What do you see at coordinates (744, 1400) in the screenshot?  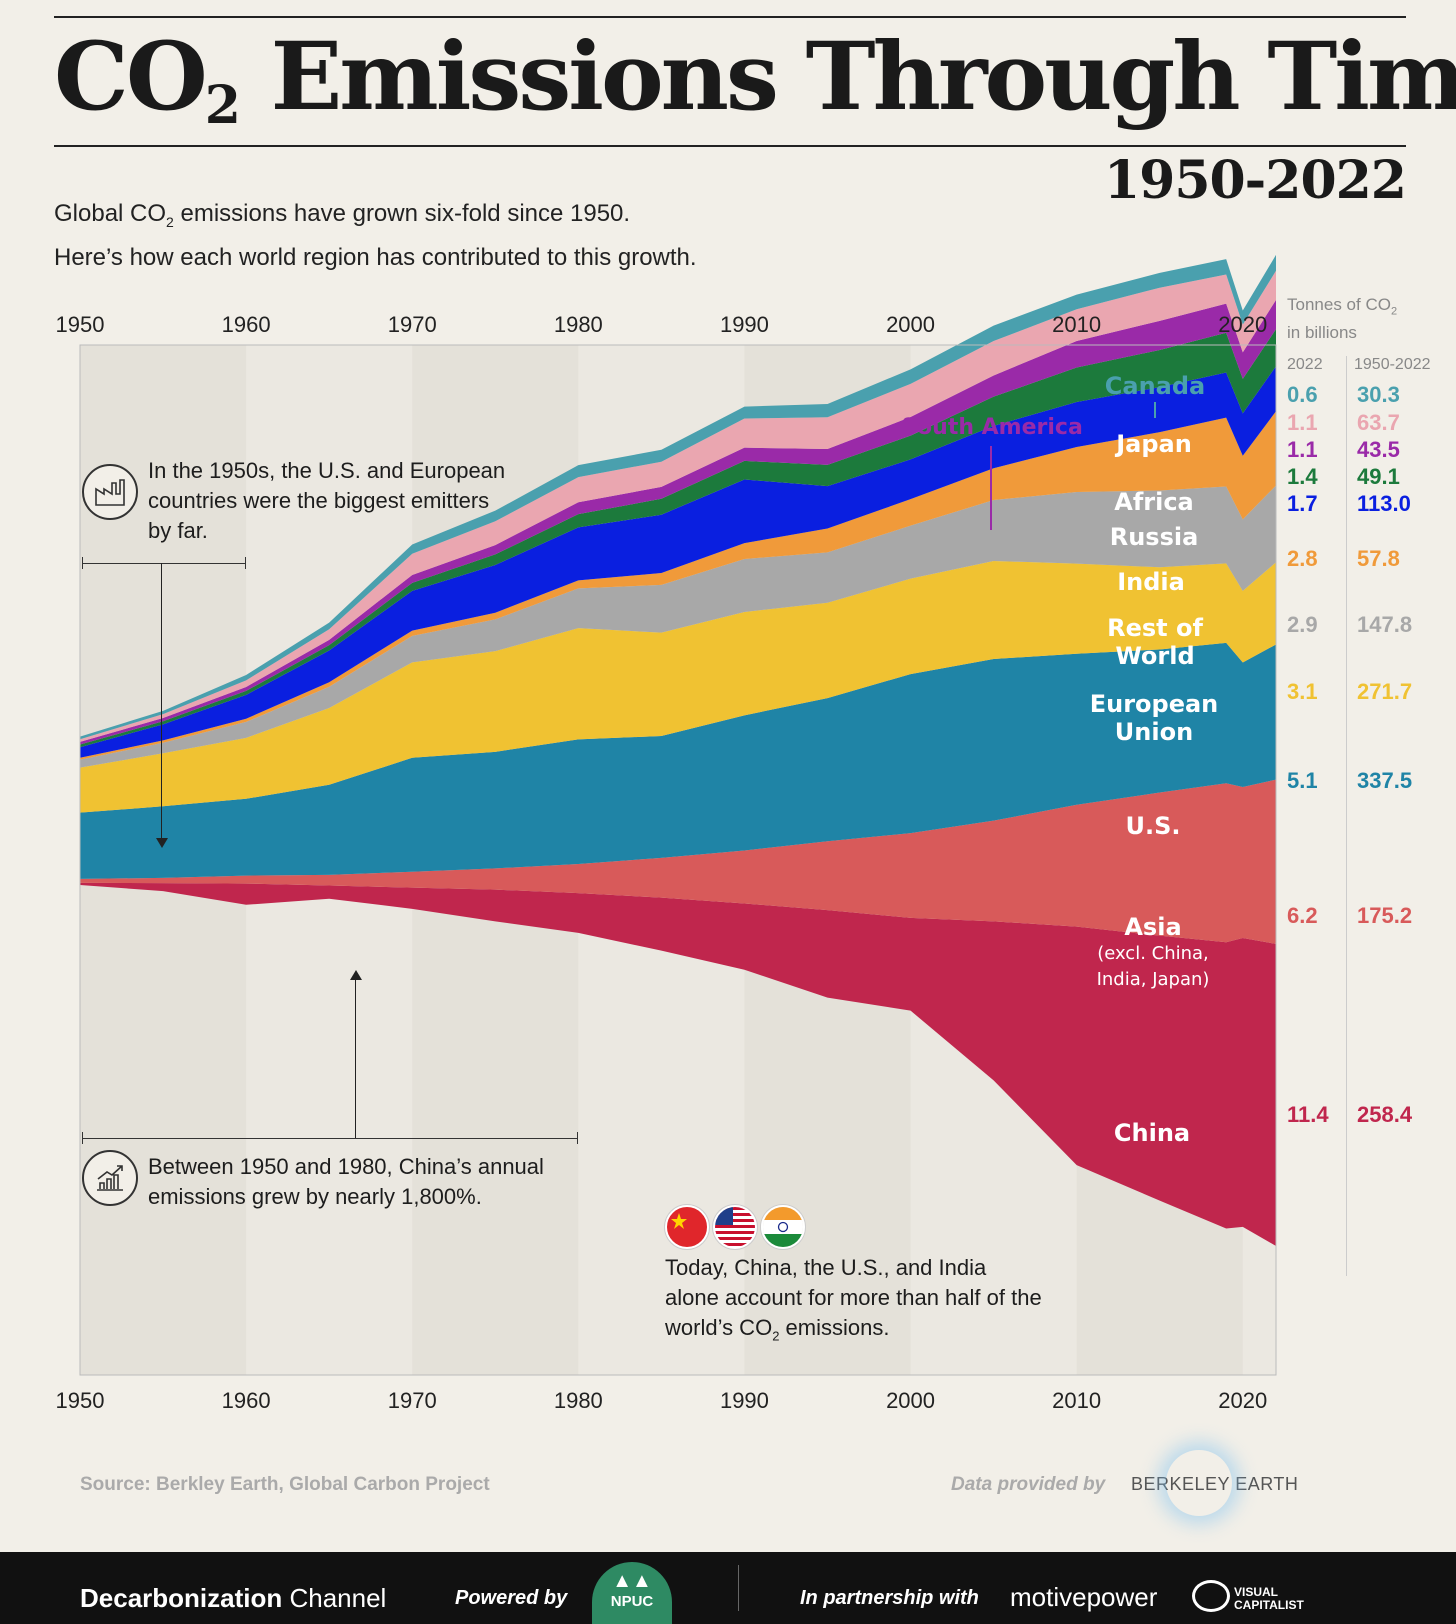 I see `bottom-tick-1990: 1990` at bounding box center [744, 1400].